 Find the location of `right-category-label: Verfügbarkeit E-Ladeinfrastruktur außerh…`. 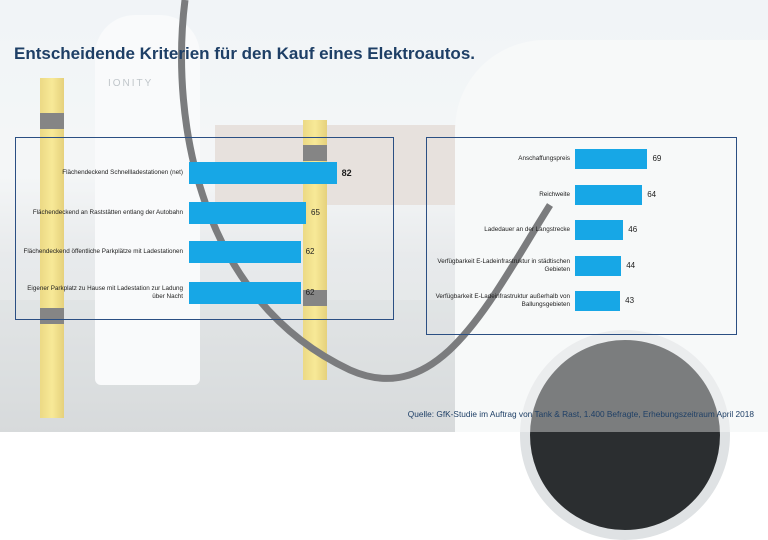

right-category-label: Verfügbarkeit E-Ladeinfrastruktur außerh… is located at coordinates (502, 300).